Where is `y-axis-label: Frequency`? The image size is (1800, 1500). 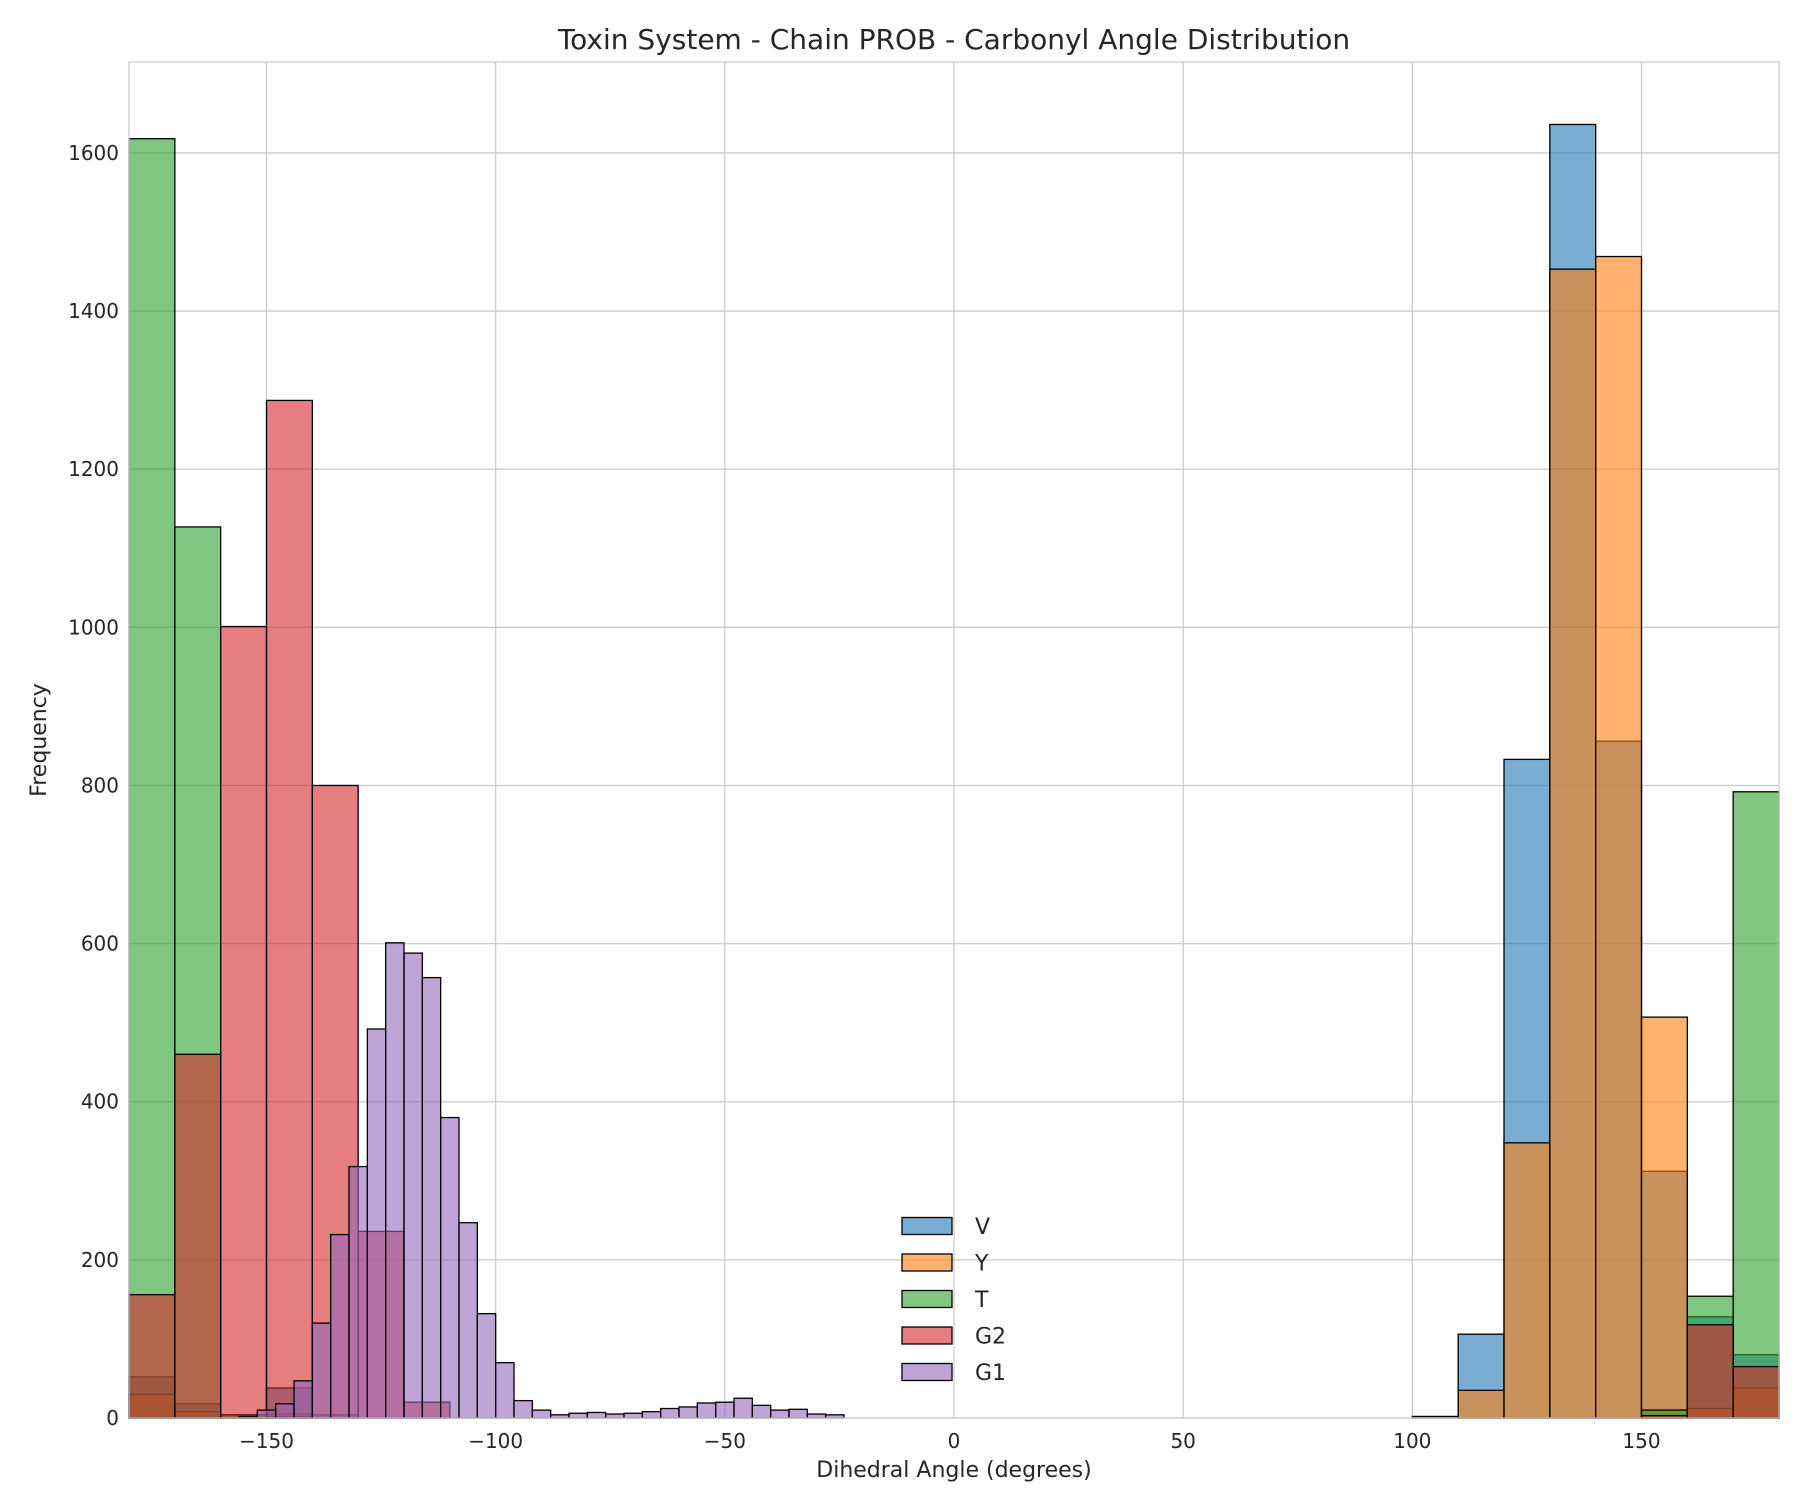
y-axis-label: Frequency is located at coordinates (39, 740).